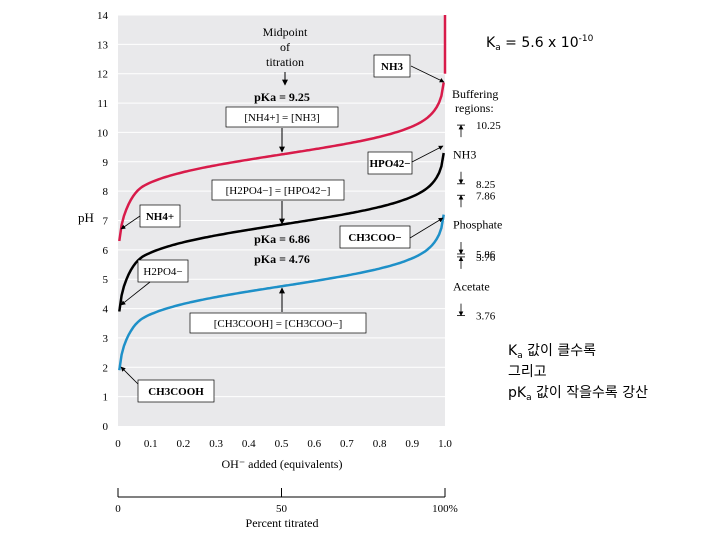 Image resolution: width=720 pixels, height=540 pixels. I want to click on y-tick-label: 9, so click(106, 163).